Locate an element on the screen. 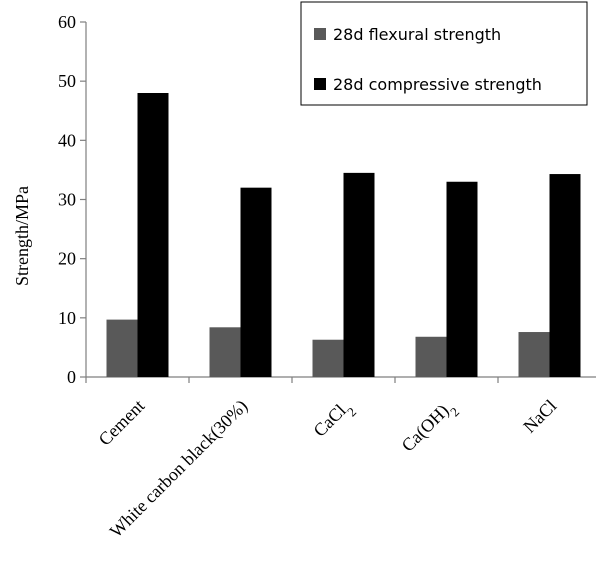 The width and height of the screenshot is (596, 571). y-tick-label: 0 is located at coordinates (71, 377).